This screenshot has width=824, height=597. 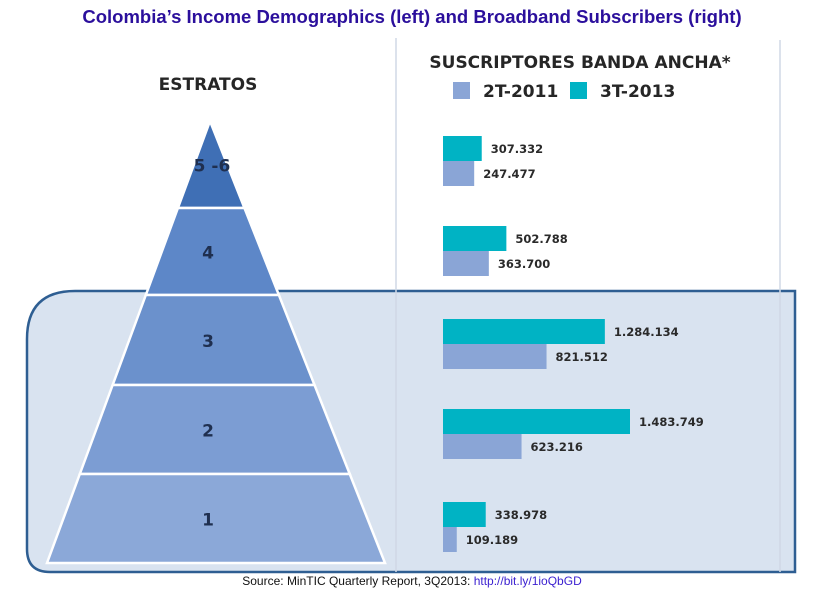 What do you see at coordinates (579, 63) in the screenshot?
I see `chart-title: SUSCRIPTORES BANDA ANCHA*` at bounding box center [579, 63].